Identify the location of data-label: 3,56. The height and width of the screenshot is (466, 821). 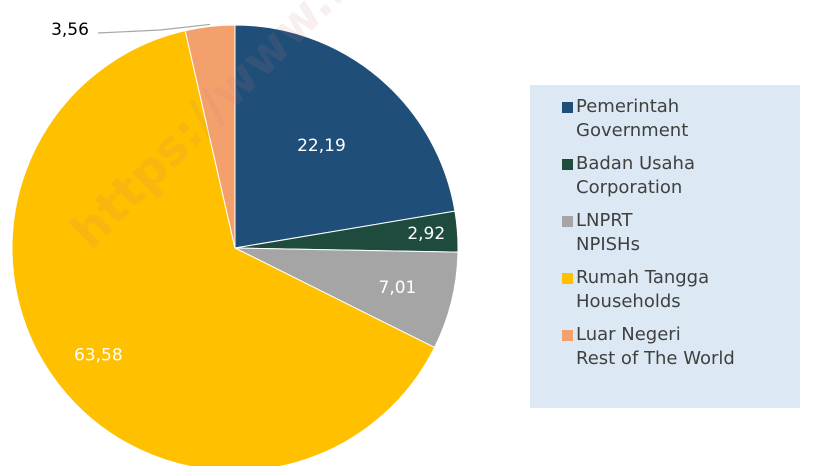
(70, 30).